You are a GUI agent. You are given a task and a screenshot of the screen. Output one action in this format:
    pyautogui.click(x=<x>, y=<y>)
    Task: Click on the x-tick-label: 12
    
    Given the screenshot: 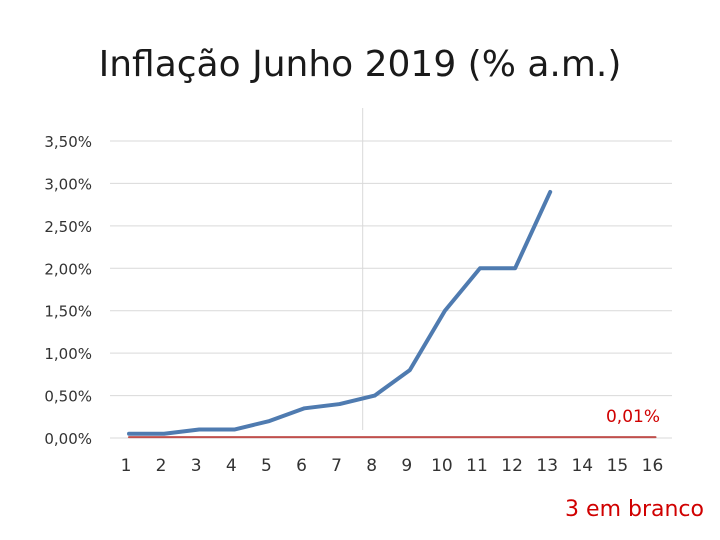 What is the action you would take?
    pyautogui.click(x=512, y=466)
    